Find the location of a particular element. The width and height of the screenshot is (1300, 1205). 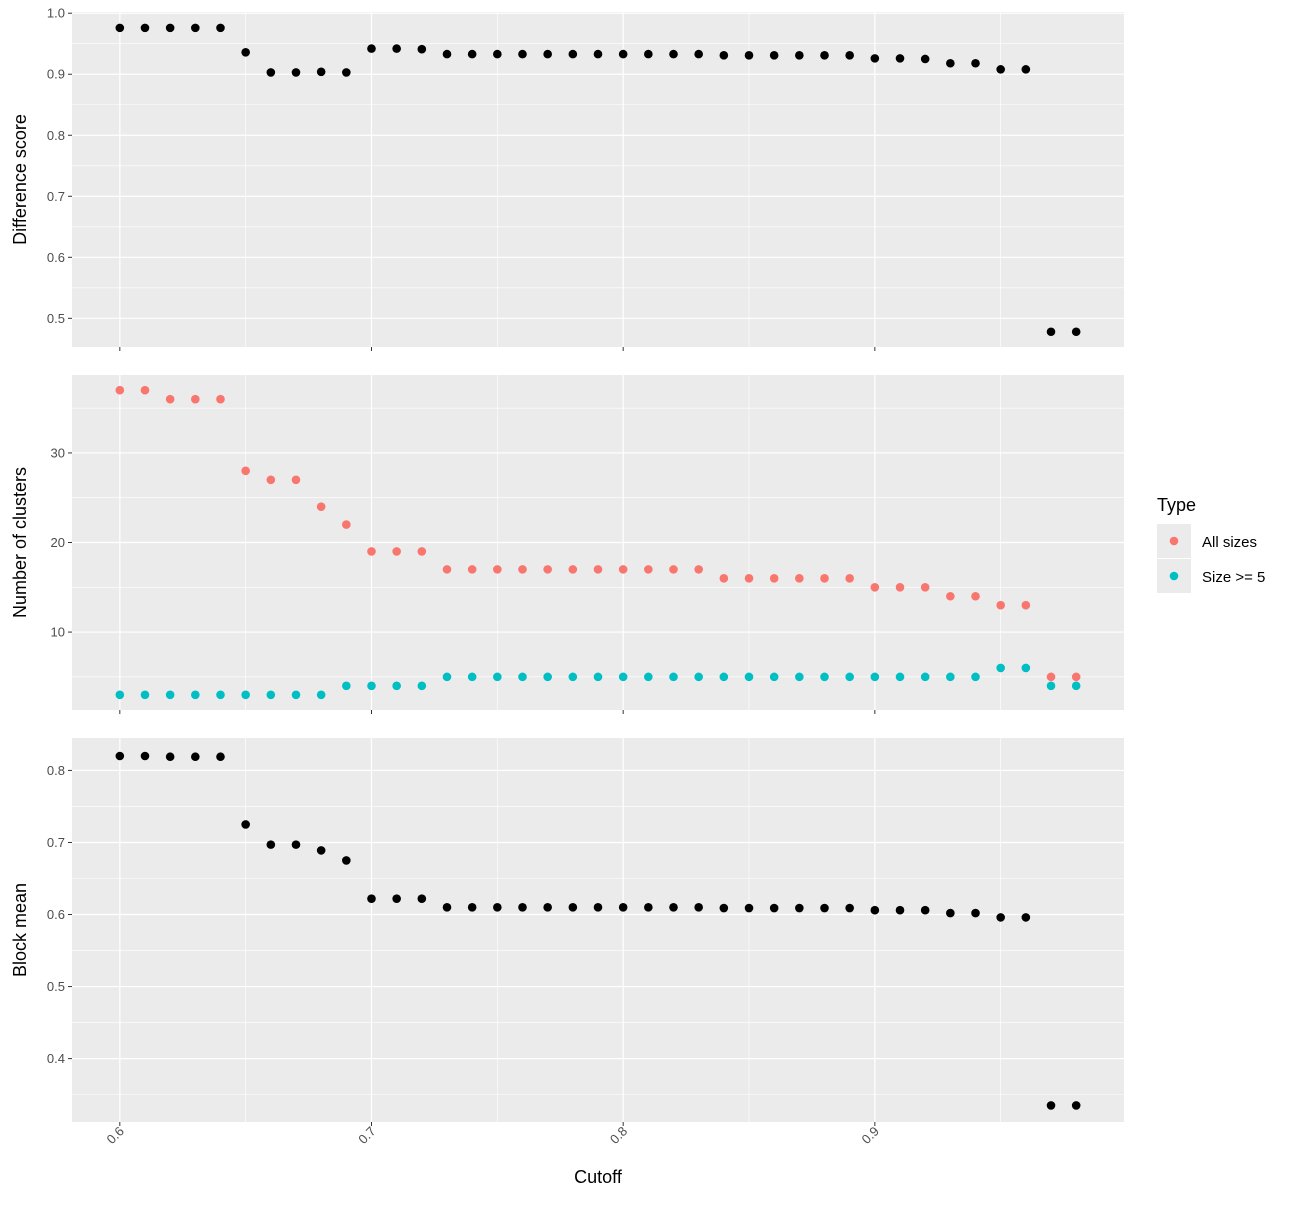

y-axis-title: Block mean is located at coordinates (20, 930).